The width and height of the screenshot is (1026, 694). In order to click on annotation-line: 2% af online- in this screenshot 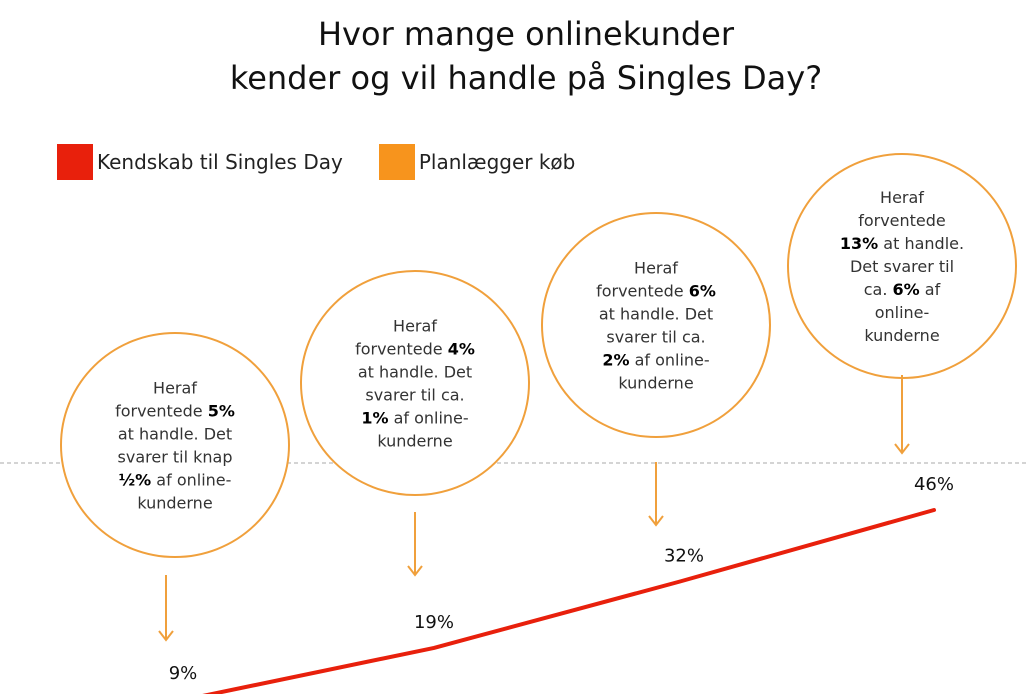, I will do `click(655, 360)`.